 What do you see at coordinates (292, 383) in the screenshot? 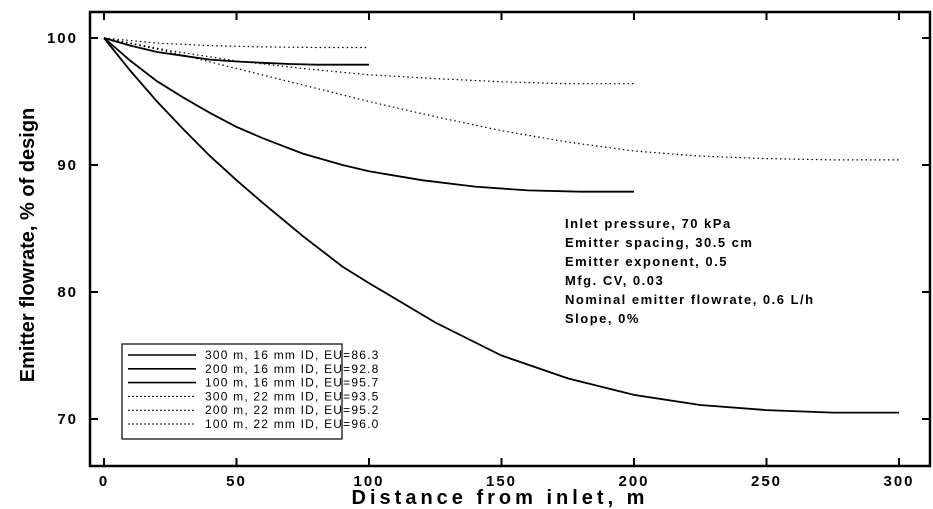
I see `legend-label: 100 m, 16 mm ID, EU=95.7` at bounding box center [292, 383].